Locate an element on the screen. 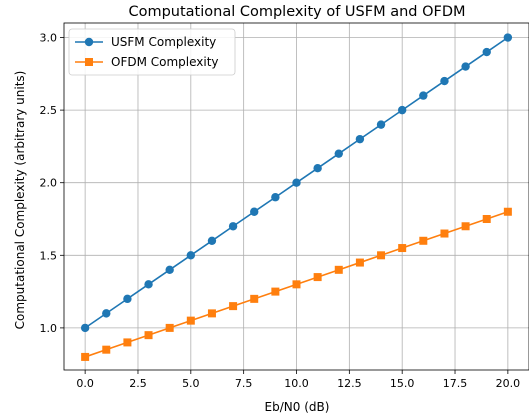 This screenshot has height=416, width=529. y-tick-label: 3.0 is located at coordinates (49, 38).